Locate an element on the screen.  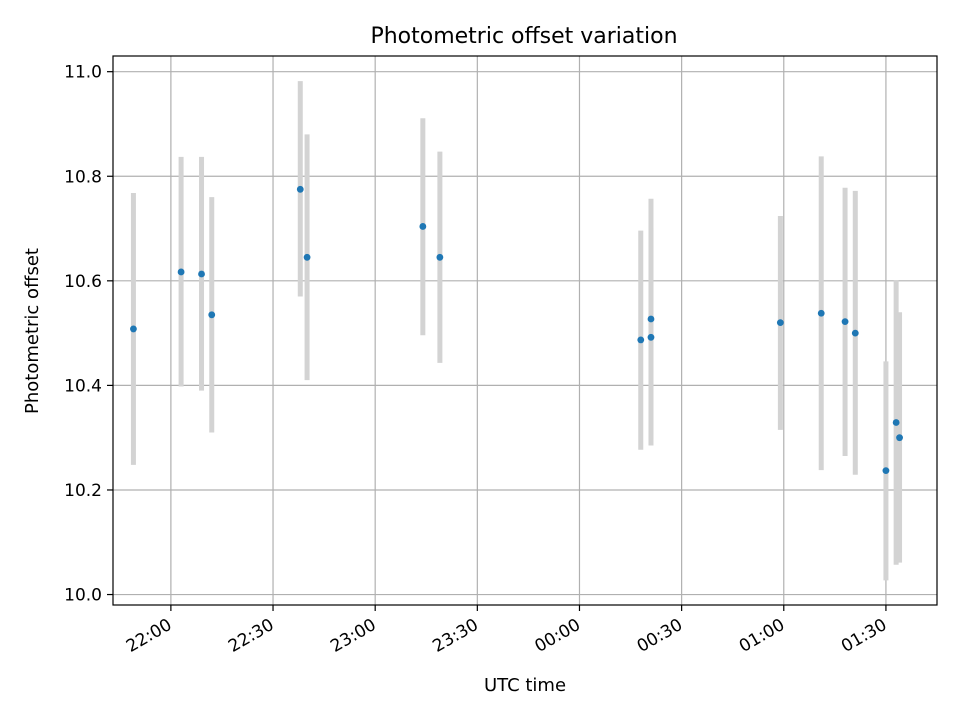
y-tick-label: 10.2 is located at coordinates (83, 491).